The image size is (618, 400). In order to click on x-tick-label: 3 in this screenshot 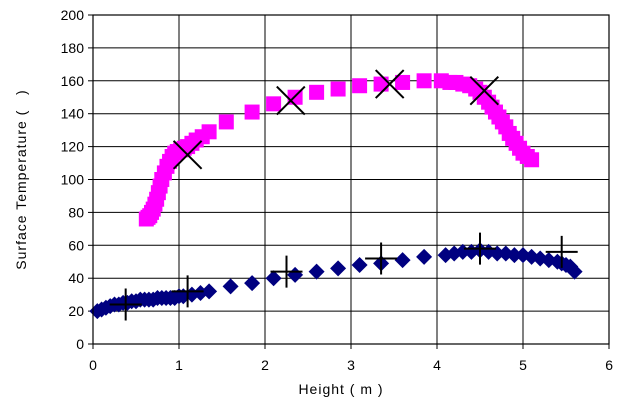, I will do `click(351, 365)`.